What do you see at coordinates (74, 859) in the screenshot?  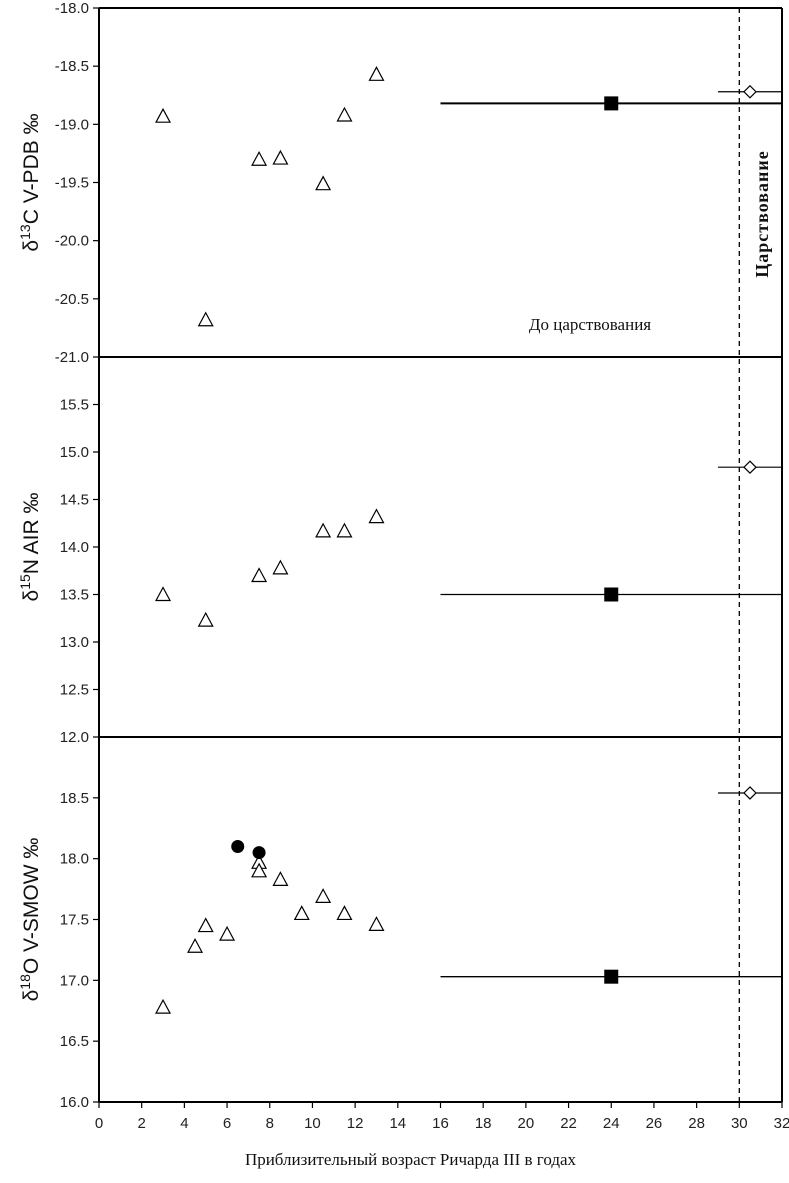 I see `y-tick-label: 18.0` at bounding box center [74, 859].